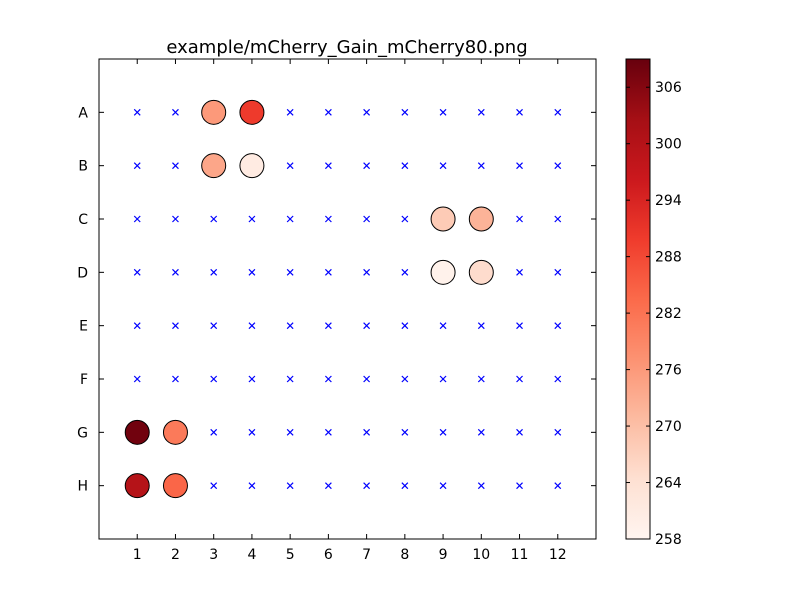 This screenshot has width=800, height=600. What do you see at coordinates (213, 555) in the screenshot?
I see `x-tick-label: 3` at bounding box center [213, 555].